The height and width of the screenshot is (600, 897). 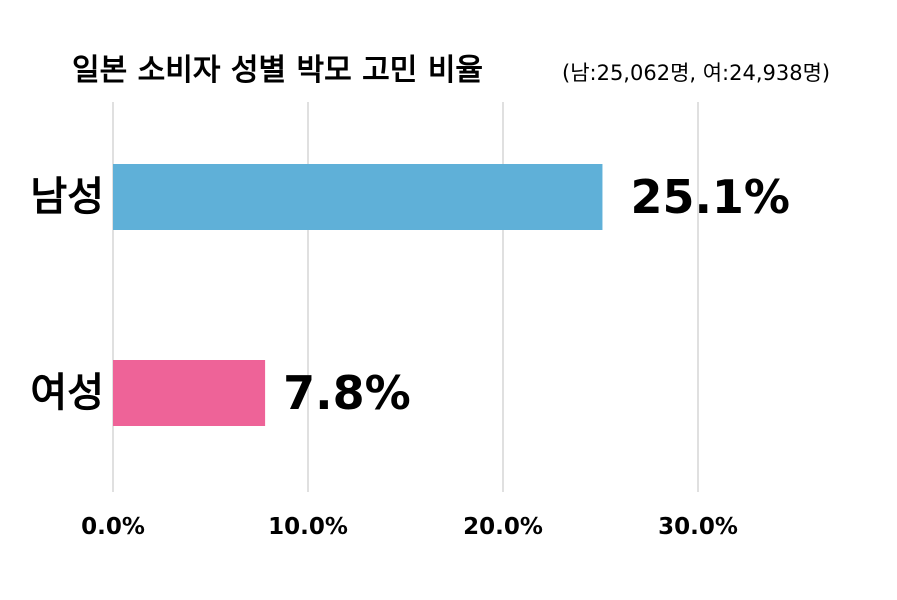 What do you see at coordinates (409, 527) in the screenshot?
I see `x-axis-ticks: 0.0% 10.0% 20.0% 30.0%` at bounding box center [409, 527].